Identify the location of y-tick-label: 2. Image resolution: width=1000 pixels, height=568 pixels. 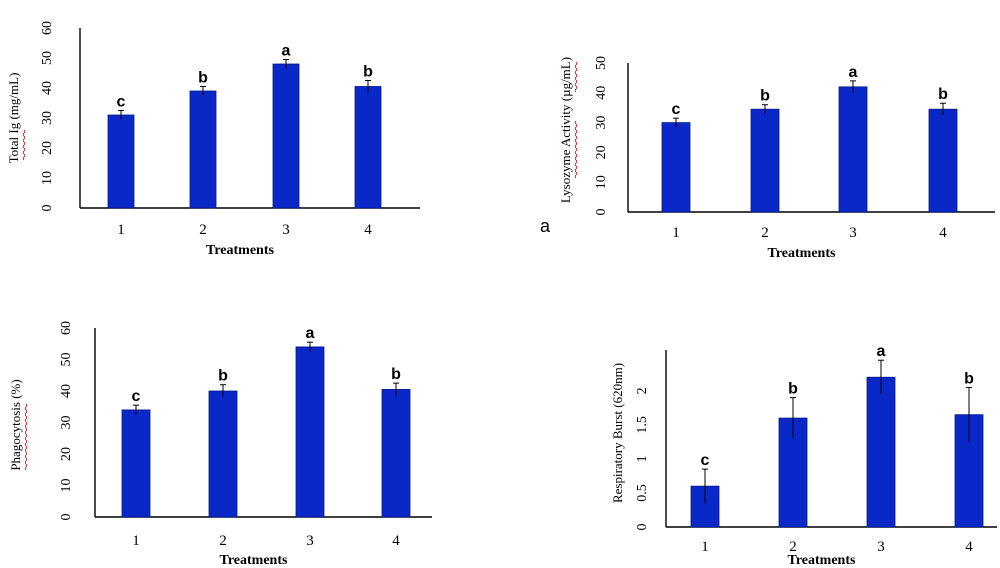
(642, 390).